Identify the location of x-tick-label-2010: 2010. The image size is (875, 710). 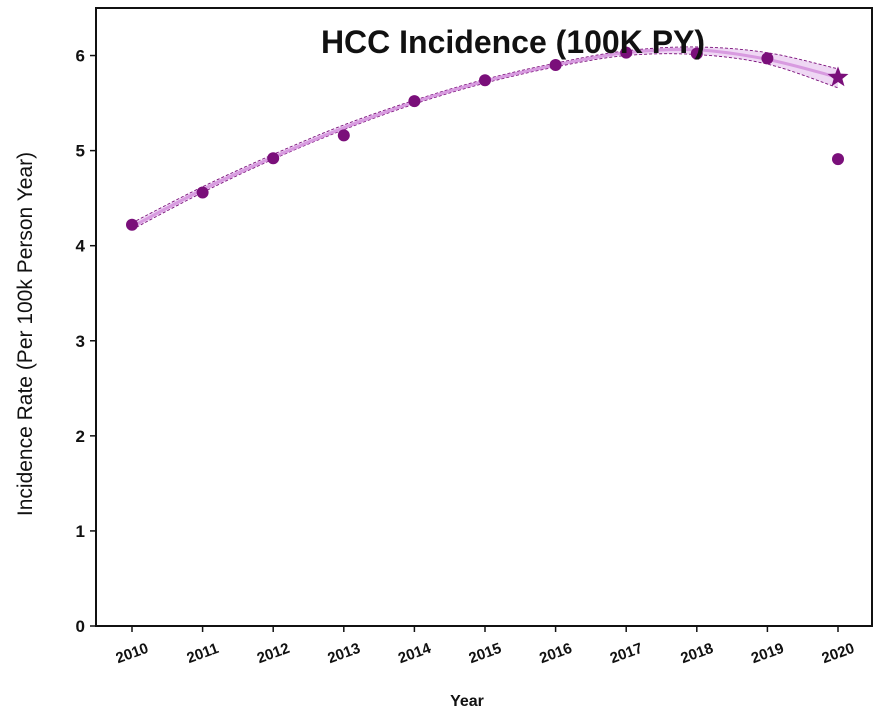
(132, 653).